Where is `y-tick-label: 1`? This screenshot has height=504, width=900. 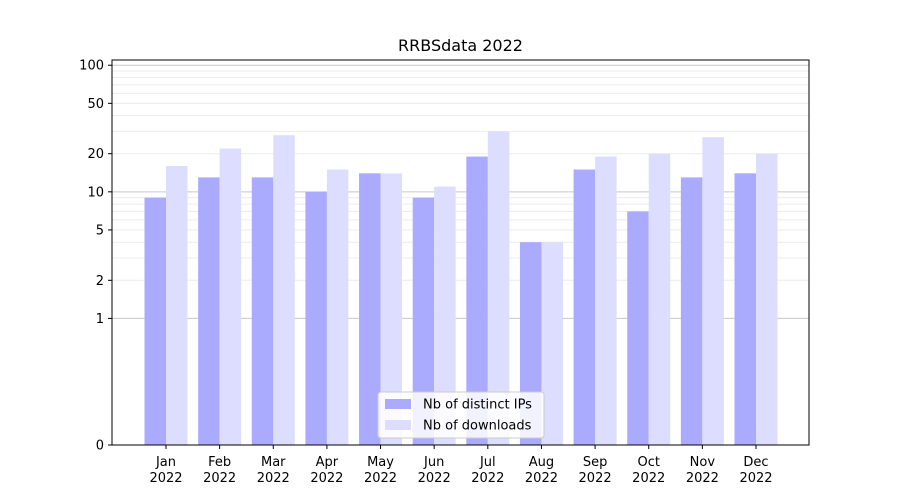 y-tick-label: 1 is located at coordinates (100, 319).